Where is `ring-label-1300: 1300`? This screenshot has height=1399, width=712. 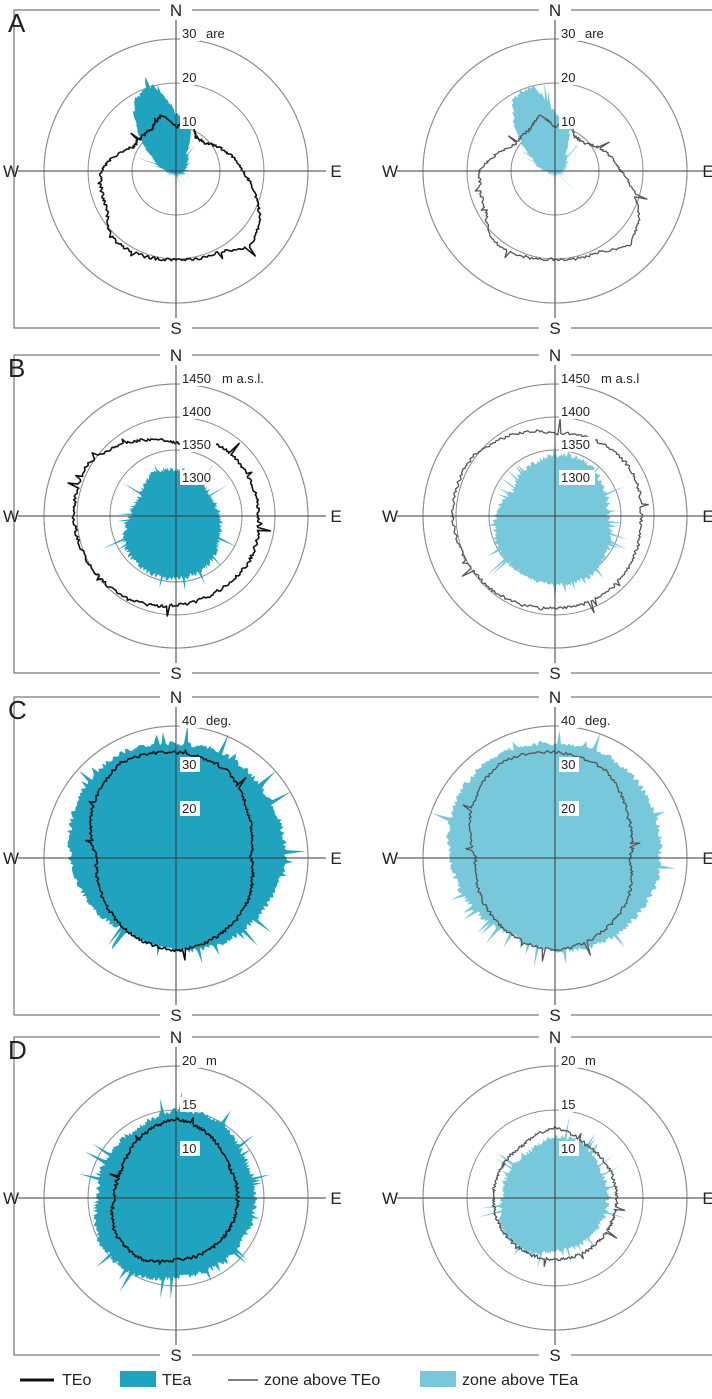 ring-label-1300: 1300 is located at coordinates (196, 477).